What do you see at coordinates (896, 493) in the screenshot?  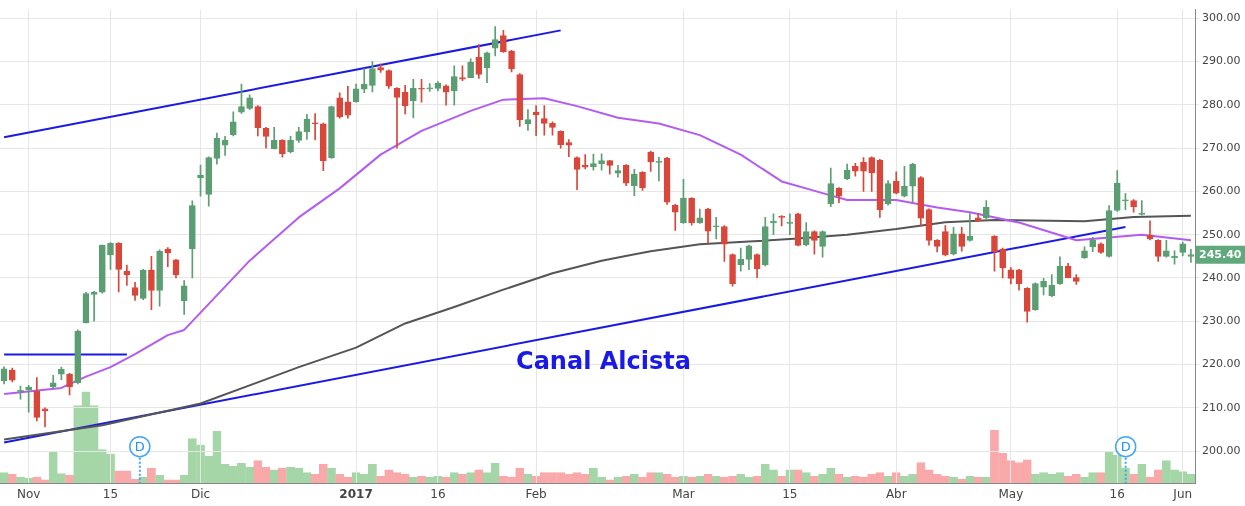 I see `x-tick-label: Abr` at bounding box center [896, 493].